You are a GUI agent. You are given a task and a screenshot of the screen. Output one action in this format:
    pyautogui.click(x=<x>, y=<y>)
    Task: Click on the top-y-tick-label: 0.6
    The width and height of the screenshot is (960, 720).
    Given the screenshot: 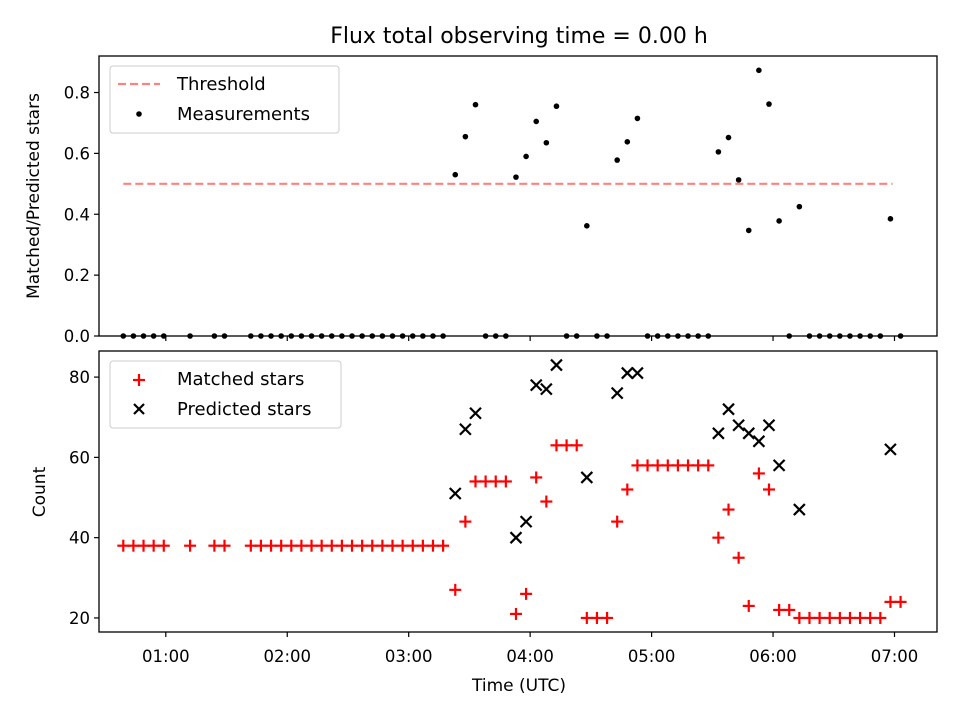 What is the action you would take?
    pyautogui.click(x=77, y=153)
    